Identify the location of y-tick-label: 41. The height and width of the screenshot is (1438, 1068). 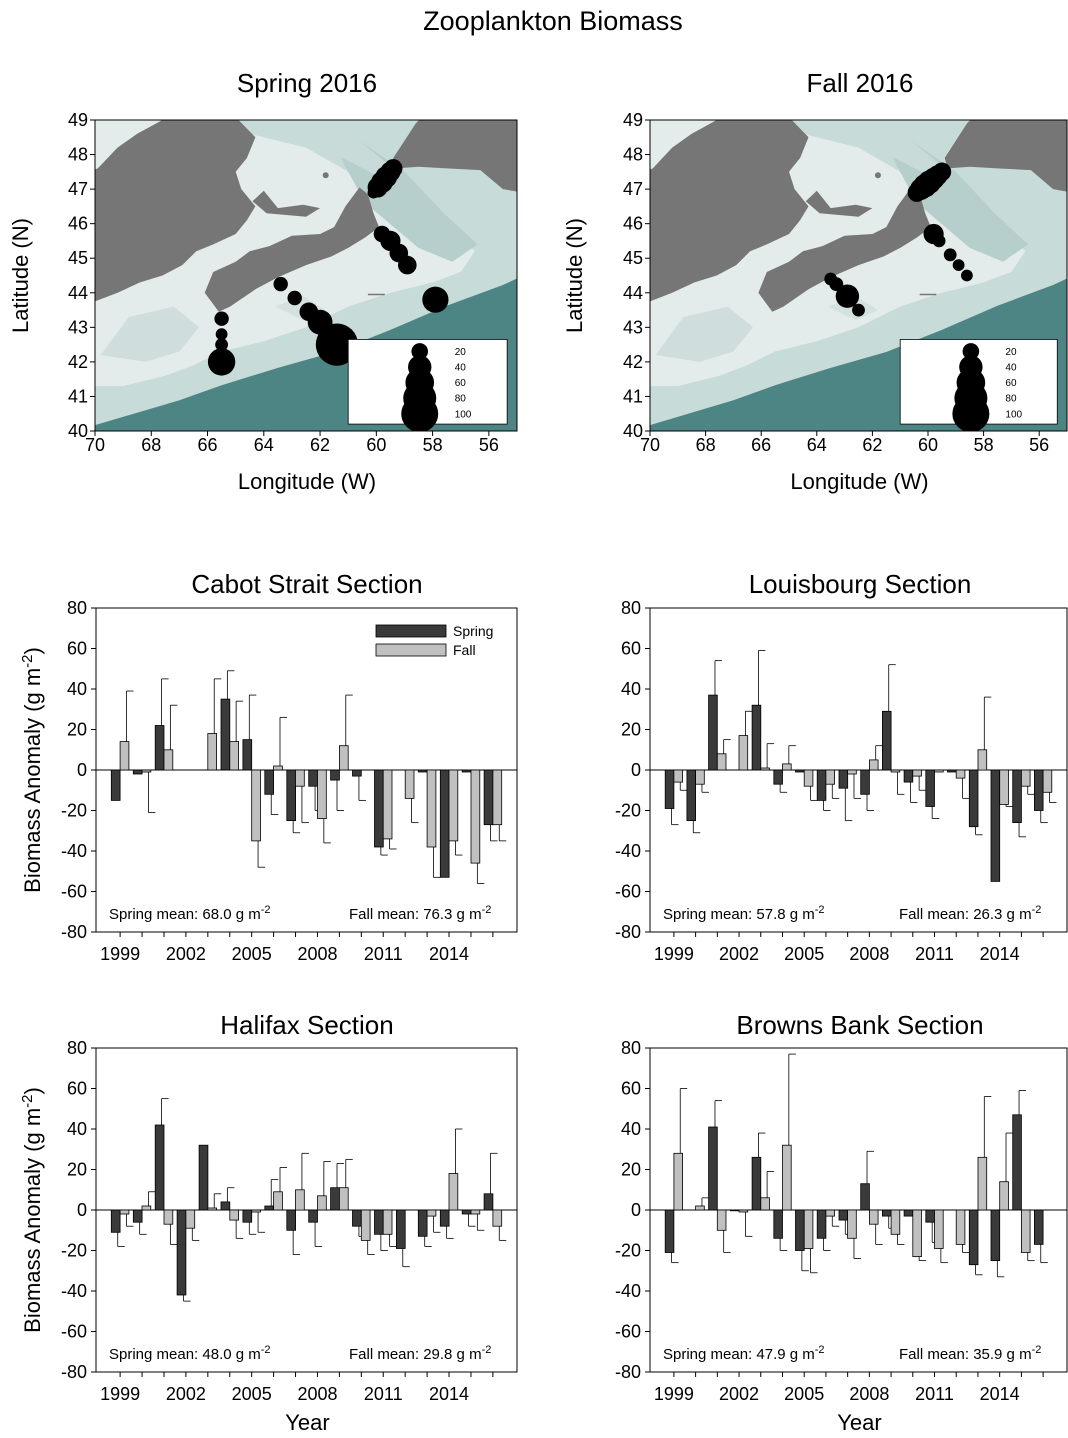
(633, 396).